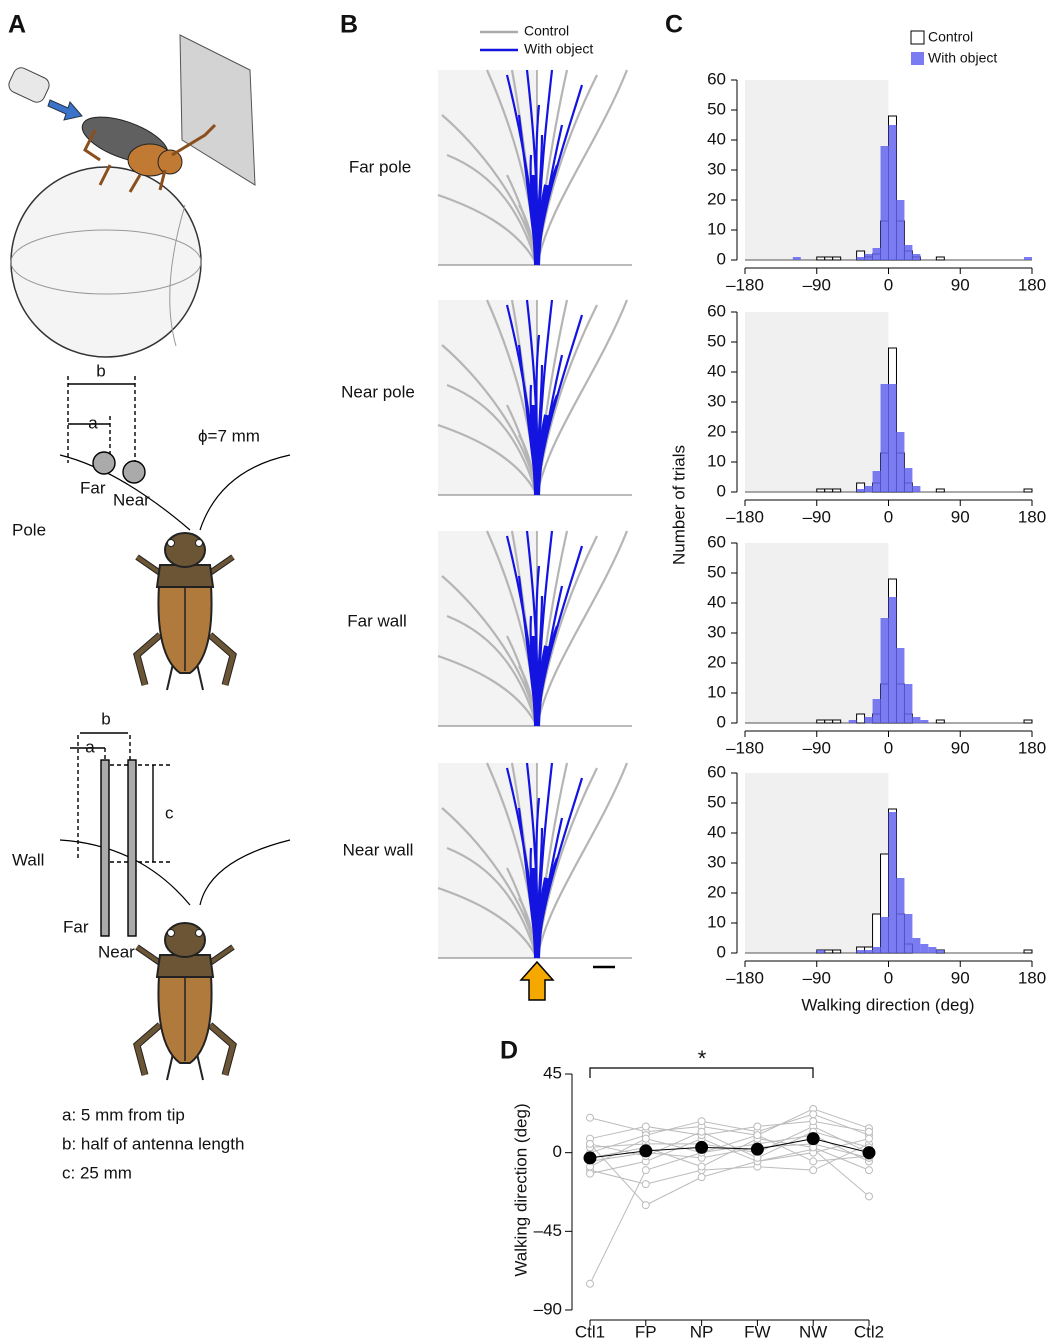 This screenshot has width=1053, height=1342. What do you see at coordinates (175, 453) in the screenshot?
I see `pole-diagram` at bounding box center [175, 453].